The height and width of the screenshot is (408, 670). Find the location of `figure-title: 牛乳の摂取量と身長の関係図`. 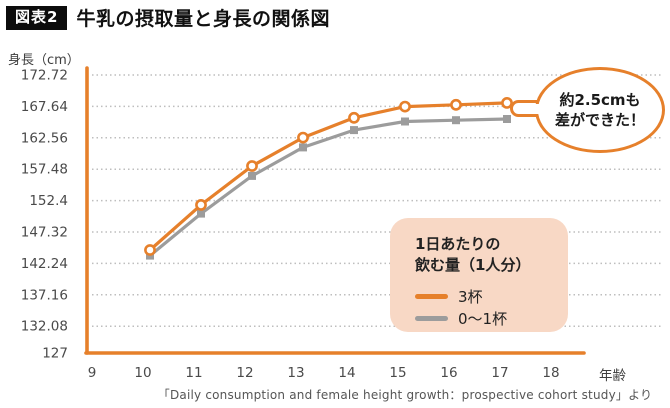

figure-title: 牛乳の摂取量と身長の関係図 is located at coordinates (203, 19).